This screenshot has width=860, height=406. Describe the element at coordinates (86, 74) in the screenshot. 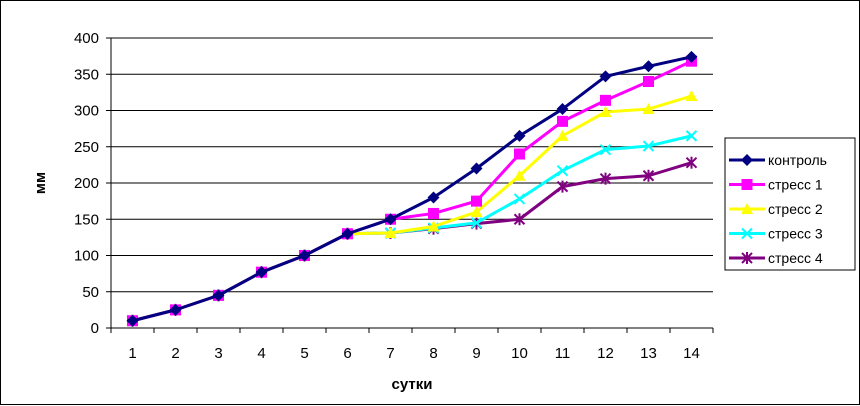

I see `y-tick-label: 350` at that location.